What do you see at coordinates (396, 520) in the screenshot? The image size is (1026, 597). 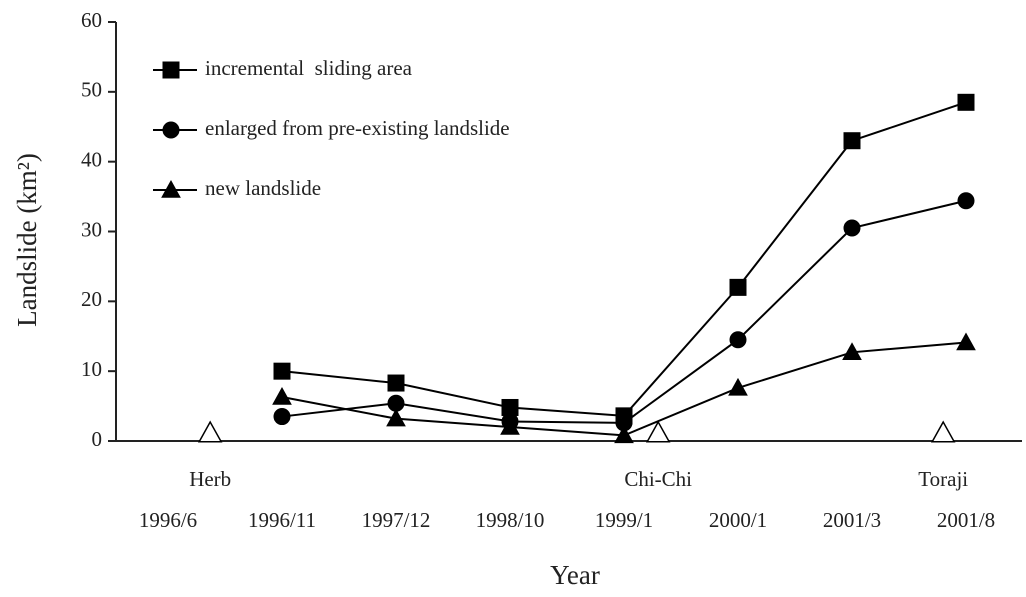 I see `x-tick-label: 1997/12` at bounding box center [396, 520].